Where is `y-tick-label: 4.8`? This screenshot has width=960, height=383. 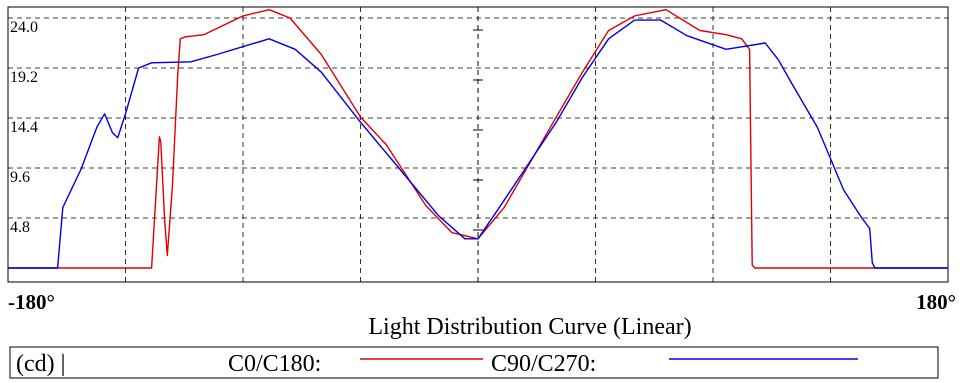 y-tick-label: 4.8 is located at coordinates (20, 227).